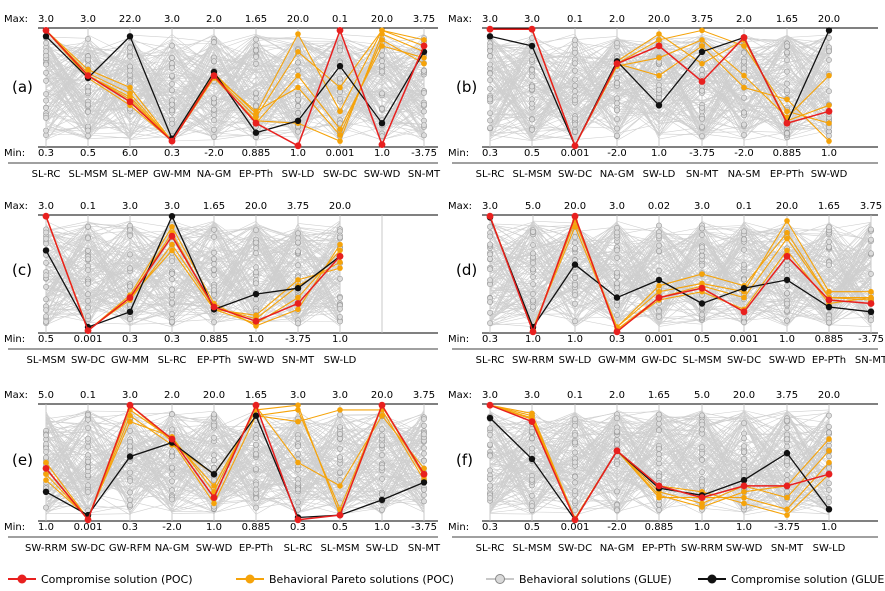 This screenshot has width=885, height=591. What do you see at coordinates (500, 579) in the screenshot?
I see `gray-circle-icon` at bounding box center [500, 579].